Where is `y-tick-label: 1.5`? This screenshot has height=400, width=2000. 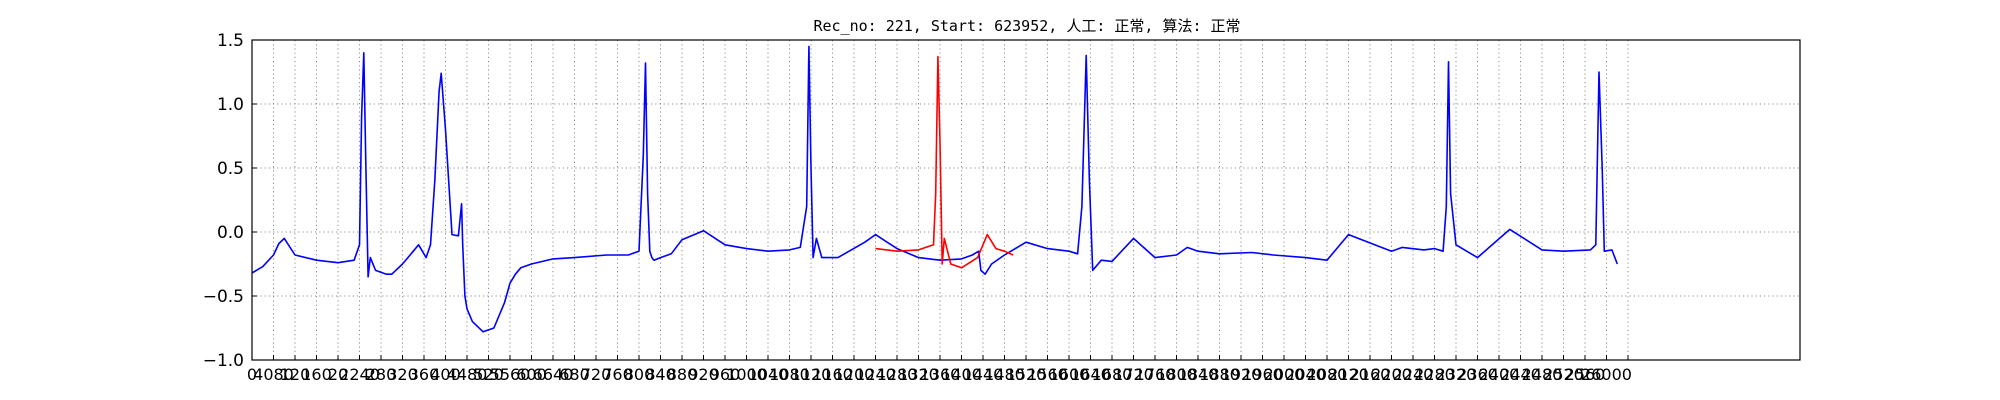 y-tick-label: 1.5 is located at coordinates (230, 41).